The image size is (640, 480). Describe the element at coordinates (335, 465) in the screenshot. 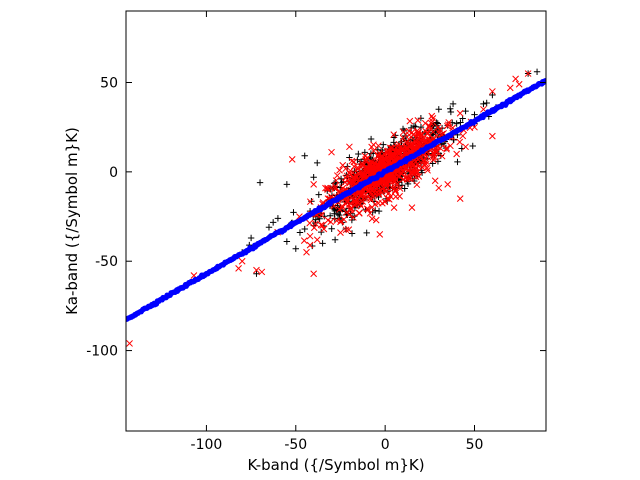

I see `x-axis-label: K-band ({/Symbol m}K)` at that location.